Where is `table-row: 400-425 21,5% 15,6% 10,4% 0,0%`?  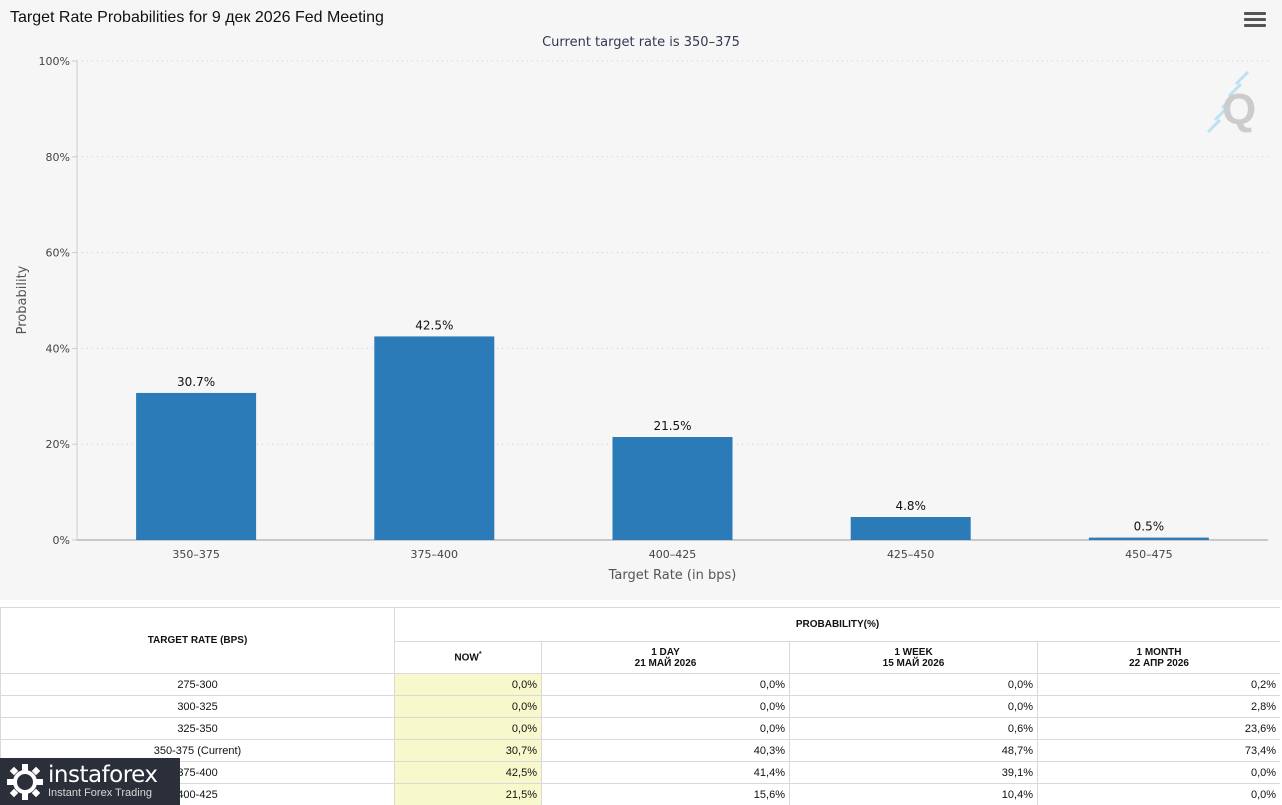 table-row: 400-425 21,5% 15,6% 10,4% 0,0% is located at coordinates (640, 794).